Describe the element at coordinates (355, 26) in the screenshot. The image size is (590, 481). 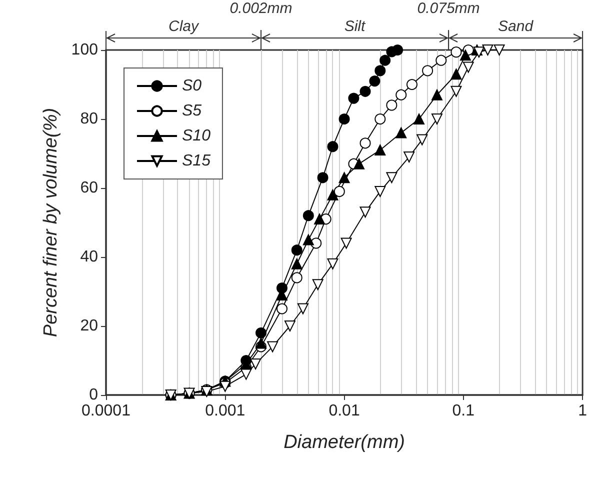
I see `text: Silt` at that location.